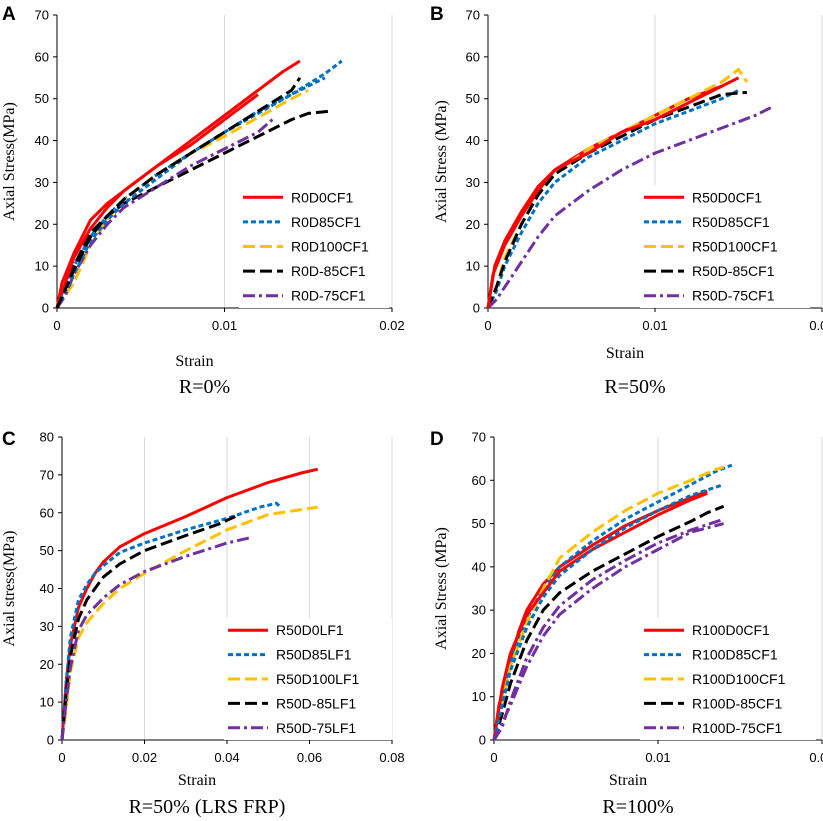 Image resolution: width=823 pixels, height=821 pixels. I want to click on legend-label: R50D-85CF1, so click(733, 271).